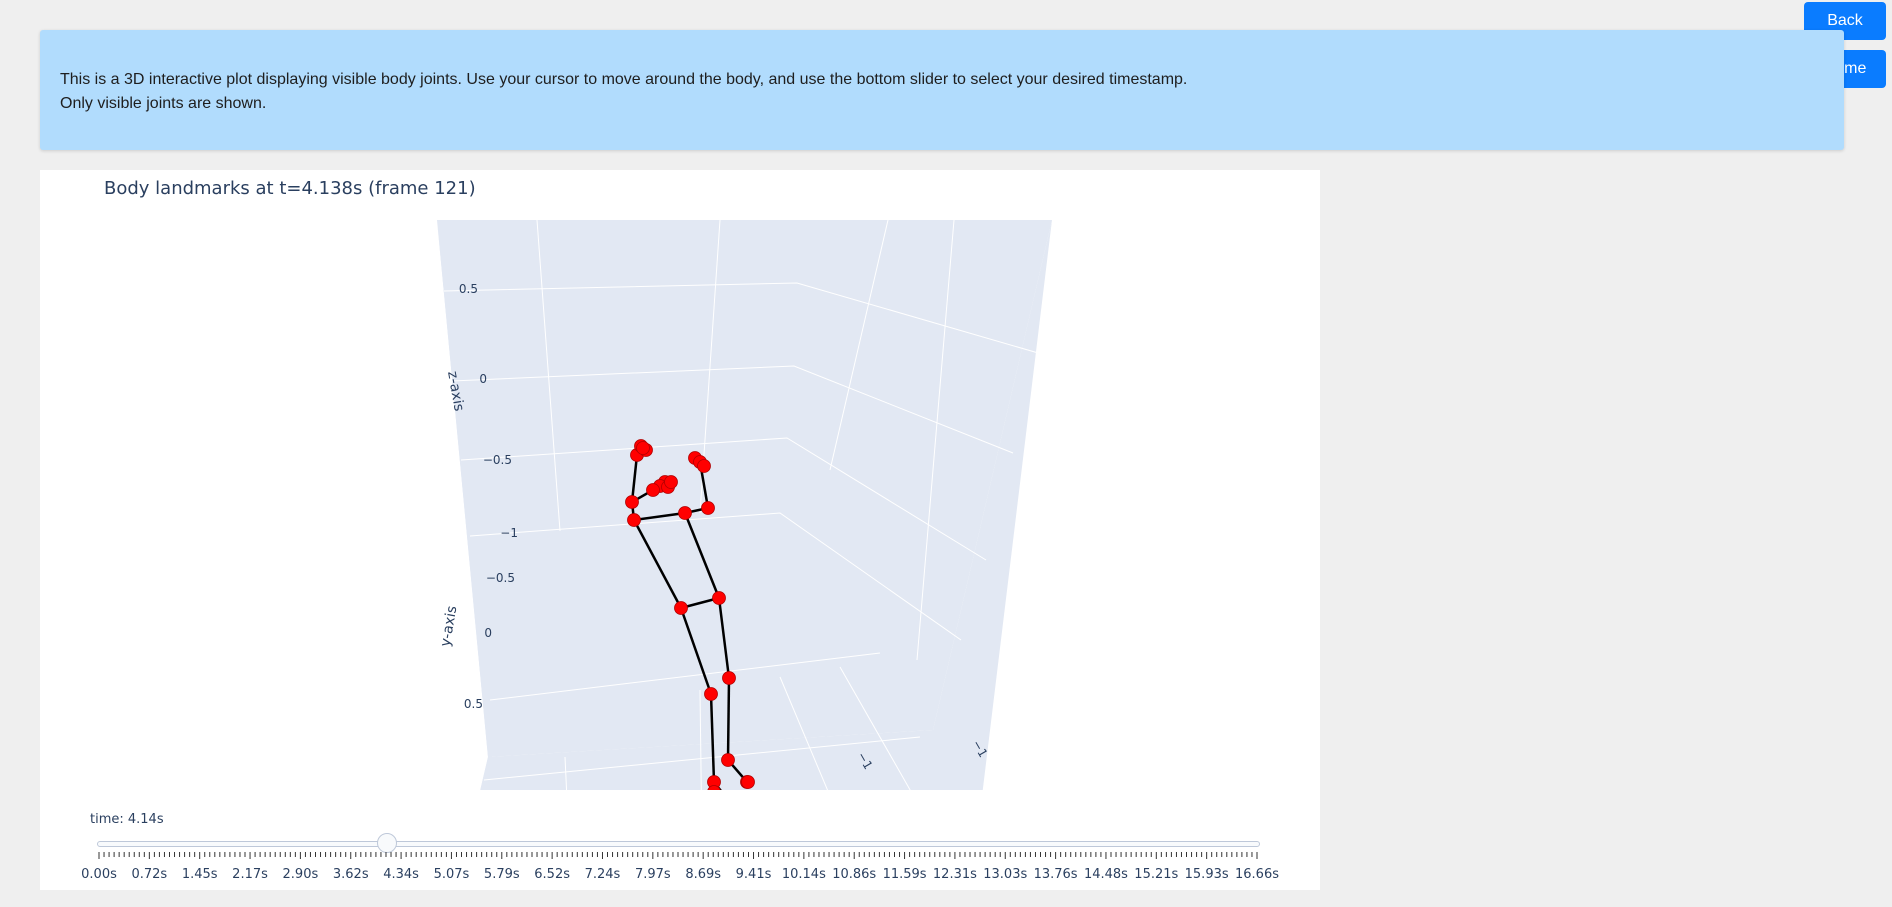 The image size is (1892, 907). I want to click on slider-tick-label: 9.41s, so click(754, 874).